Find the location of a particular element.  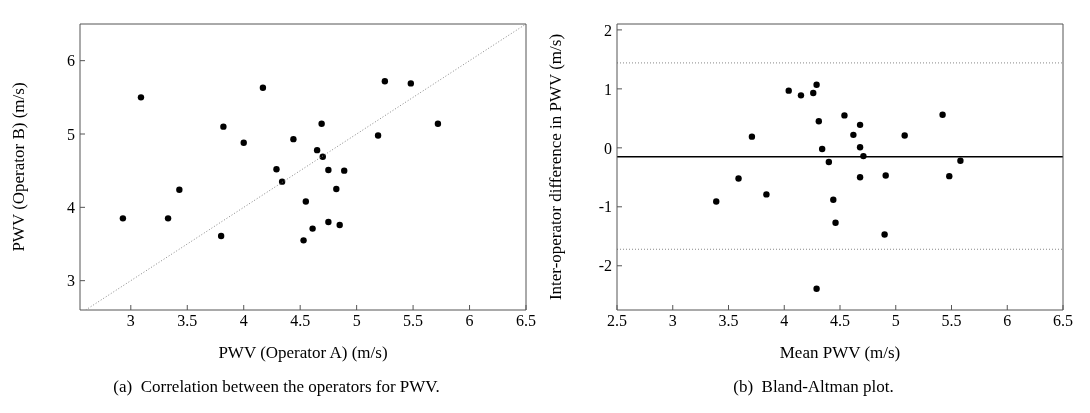

text: (a) Correlation between the operators for PWV. is located at coordinates (276, 387).